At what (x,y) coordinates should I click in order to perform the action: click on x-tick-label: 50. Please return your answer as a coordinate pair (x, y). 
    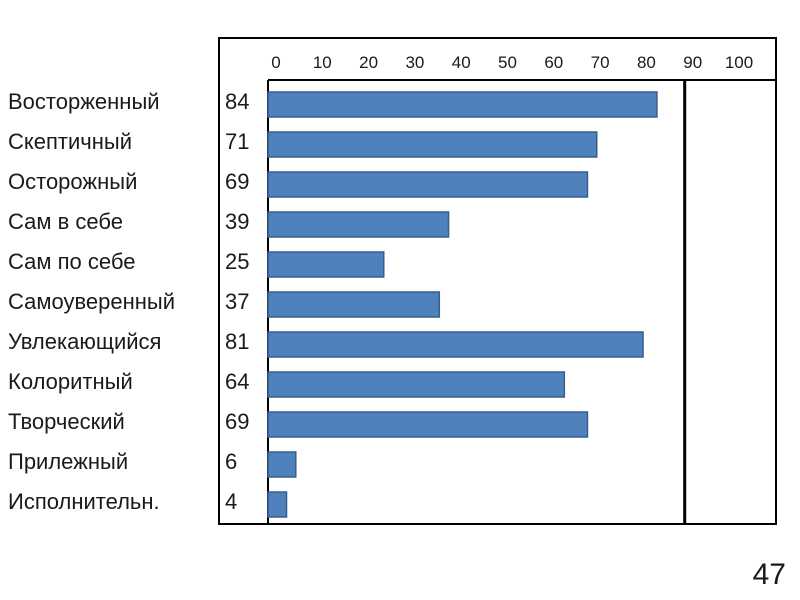
    Looking at the image, I should click on (507, 62).